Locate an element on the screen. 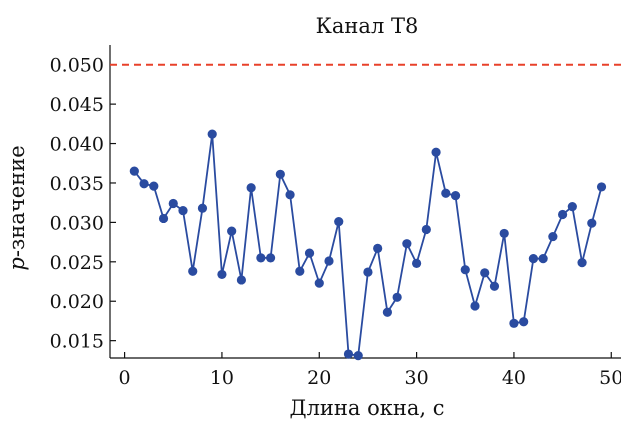 Image resolution: width=621 pixels, height=421 pixels. y-axis-label-rest: -значение is located at coordinates (17, 201).